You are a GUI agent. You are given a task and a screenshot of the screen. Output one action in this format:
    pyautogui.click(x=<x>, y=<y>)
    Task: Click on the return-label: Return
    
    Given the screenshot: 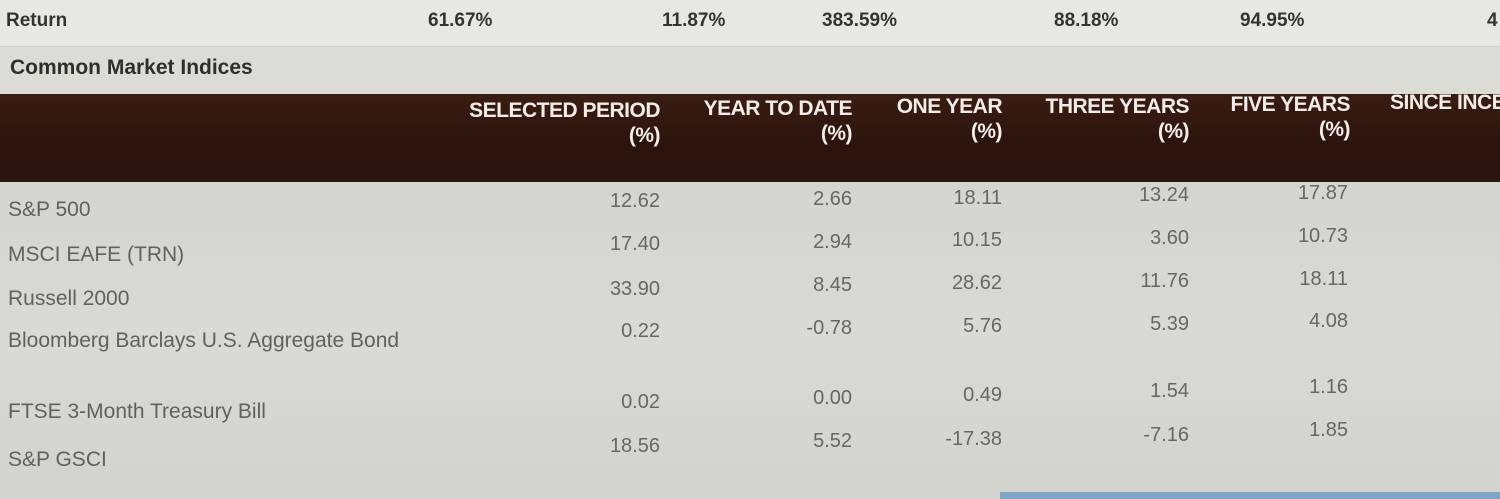 What is the action you would take?
    pyautogui.click(x=37, y=20)
    